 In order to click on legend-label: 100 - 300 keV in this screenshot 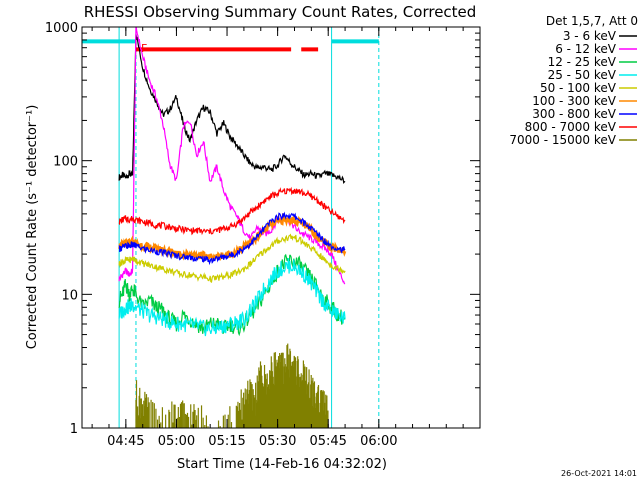, I will do `click(574, 101)`.